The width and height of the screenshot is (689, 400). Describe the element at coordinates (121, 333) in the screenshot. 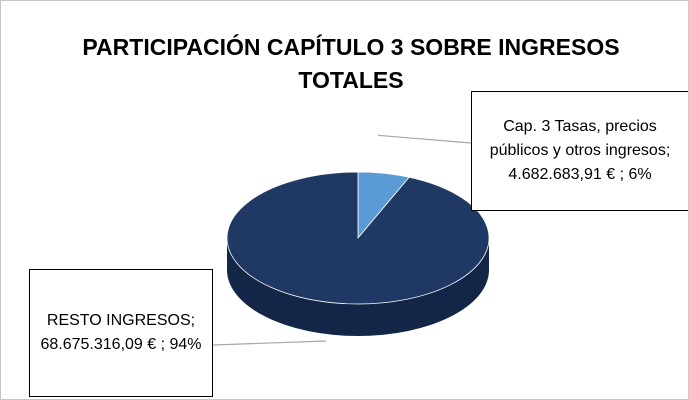

I see `data-label: RESTO INGRESOS; 68.675.316,09 € ; 94%` at that location.